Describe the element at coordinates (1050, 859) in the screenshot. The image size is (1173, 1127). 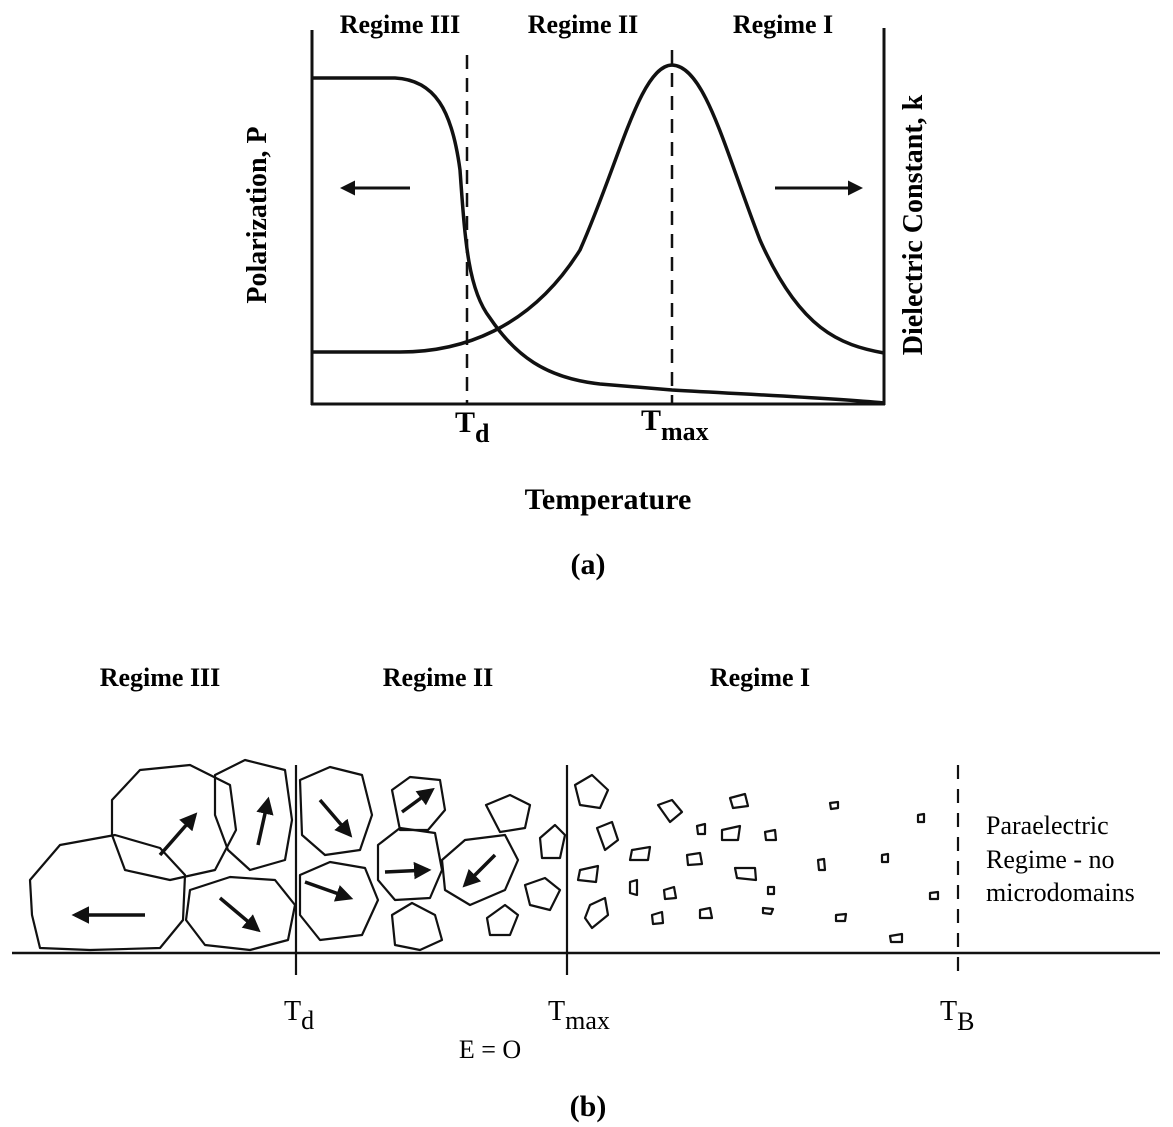
I see `note-line: Regime - no` at that location.